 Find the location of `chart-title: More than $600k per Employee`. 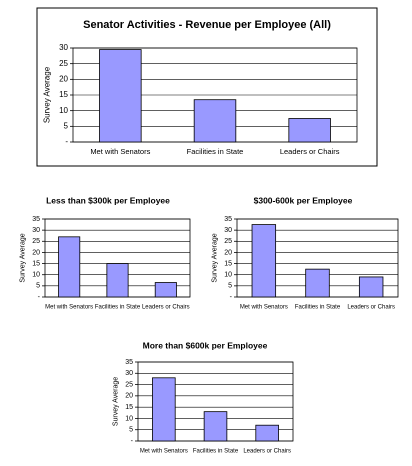

chart-title: More than $600k per Employee is located at coordinates (205, 345).